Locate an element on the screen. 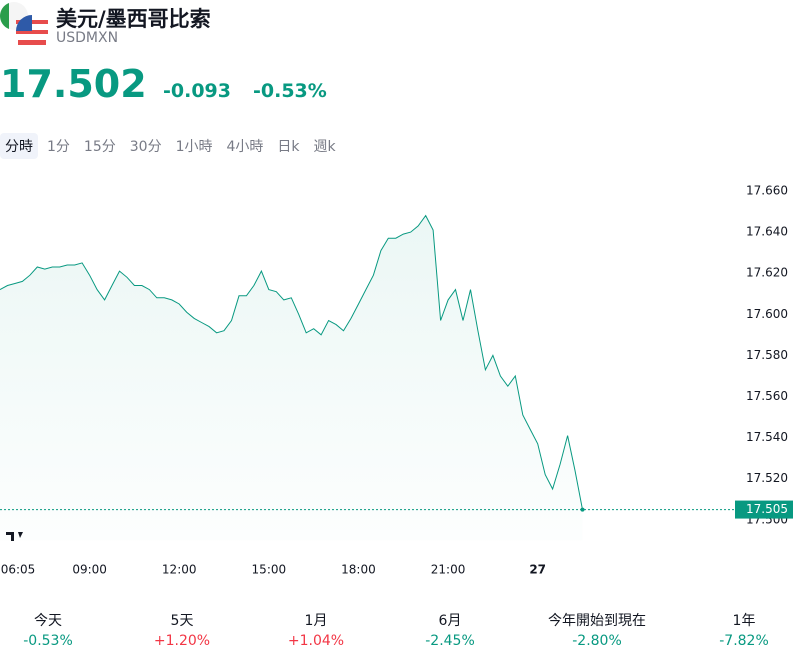 This screenshot has width=800, height=660. period-change: -2.80% is located at coordinates (597, 641).